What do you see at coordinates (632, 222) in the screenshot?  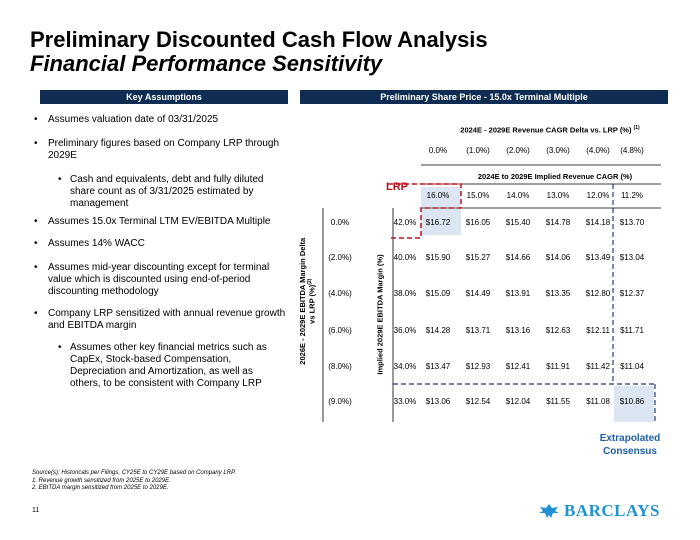 I see `share-price-cell: $13.70` at bounding box center [632, 222].